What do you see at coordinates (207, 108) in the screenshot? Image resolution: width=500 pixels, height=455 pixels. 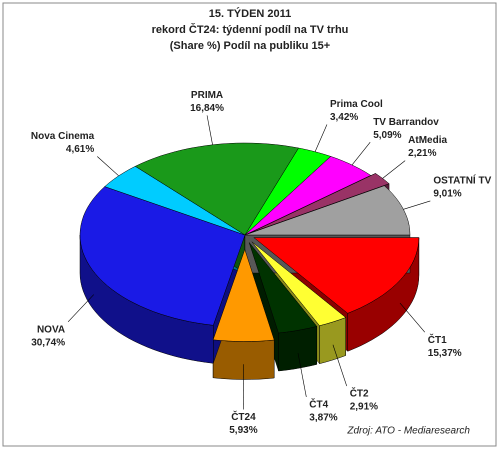 I see `value-label: 16,84%` at bounding box center [207, 108].